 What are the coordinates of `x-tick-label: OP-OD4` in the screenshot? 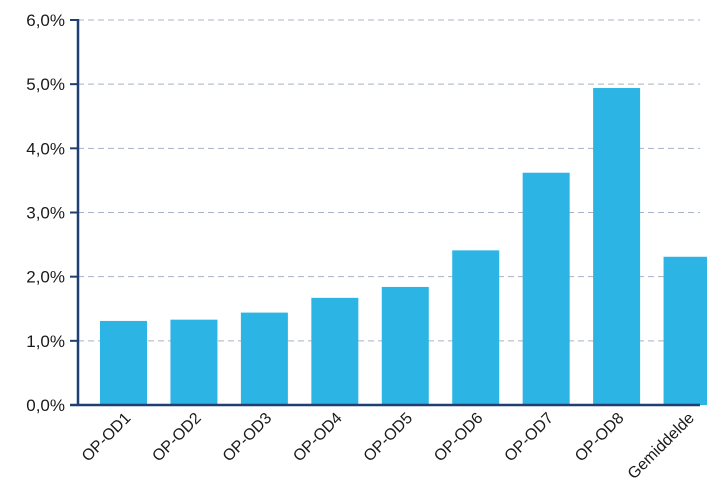 It's located at (317, 437).